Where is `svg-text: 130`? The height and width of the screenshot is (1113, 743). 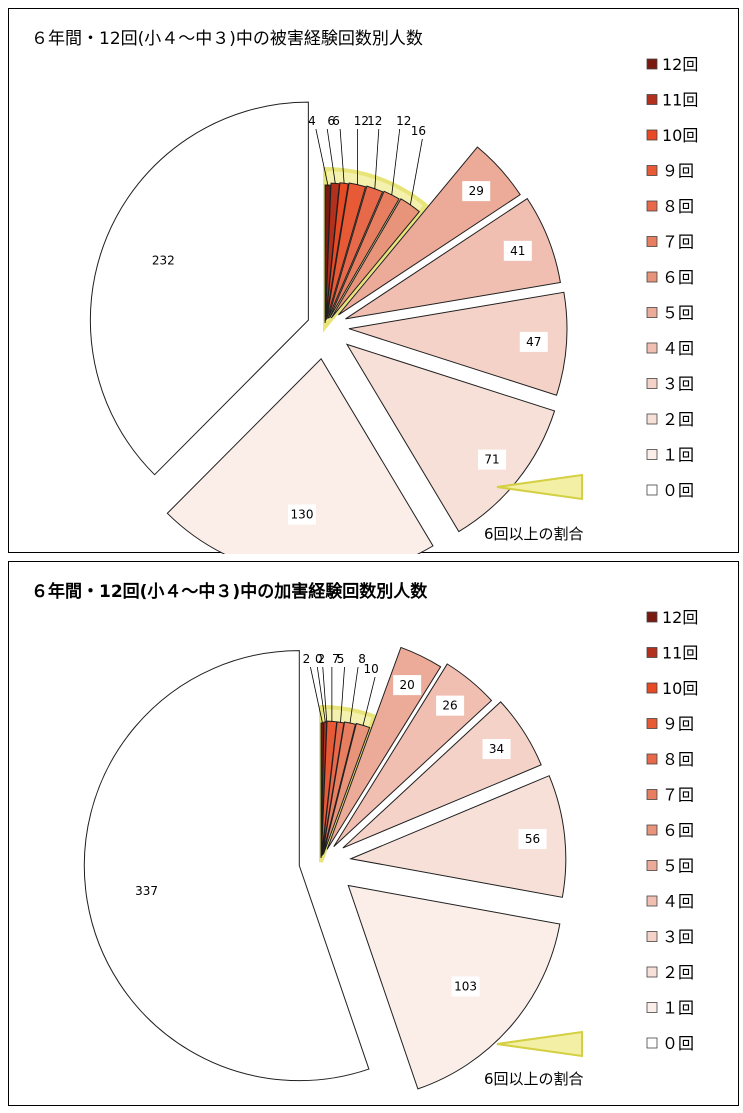
svg-text: 130 is located at coordinates (302, 515).